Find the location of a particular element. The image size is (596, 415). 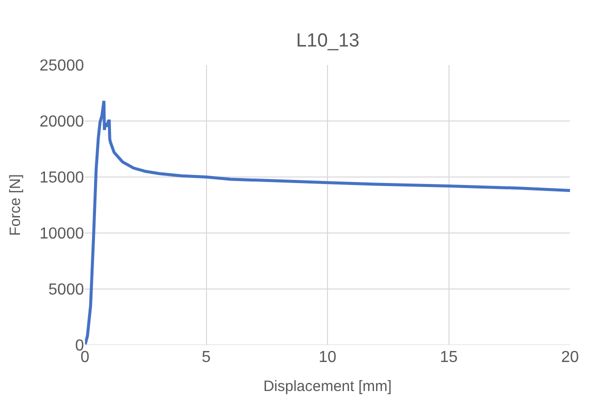

y-tick-label: 25000 is located at coordinates (62, 66).